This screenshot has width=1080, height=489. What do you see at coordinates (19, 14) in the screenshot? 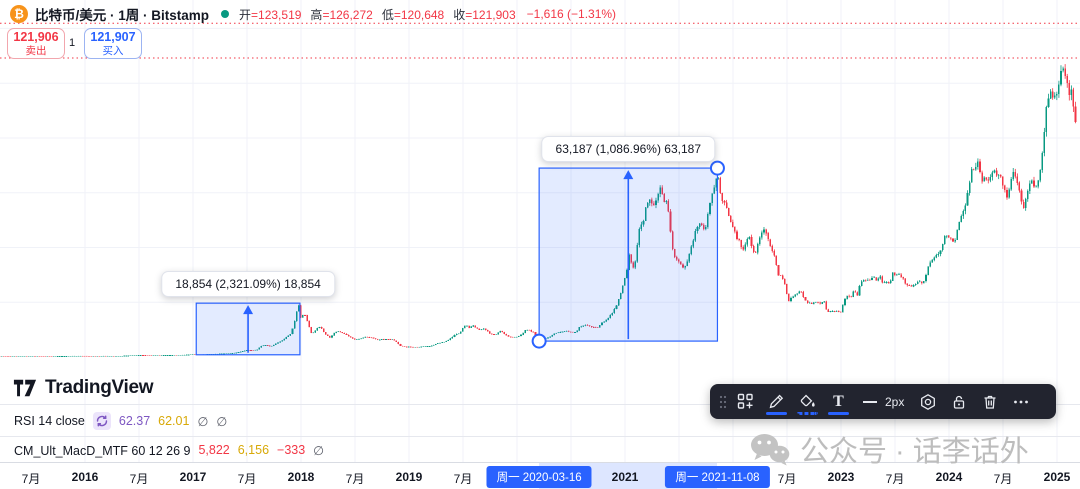
I see `btc-logo-icon: ₿` at bounding box center [19, 14].